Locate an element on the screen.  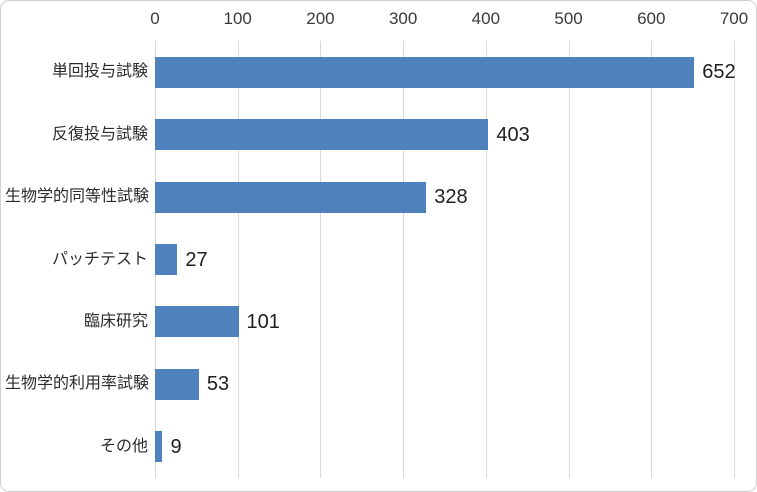
category-label: パッチテスト is located at coordinates (99, 259).